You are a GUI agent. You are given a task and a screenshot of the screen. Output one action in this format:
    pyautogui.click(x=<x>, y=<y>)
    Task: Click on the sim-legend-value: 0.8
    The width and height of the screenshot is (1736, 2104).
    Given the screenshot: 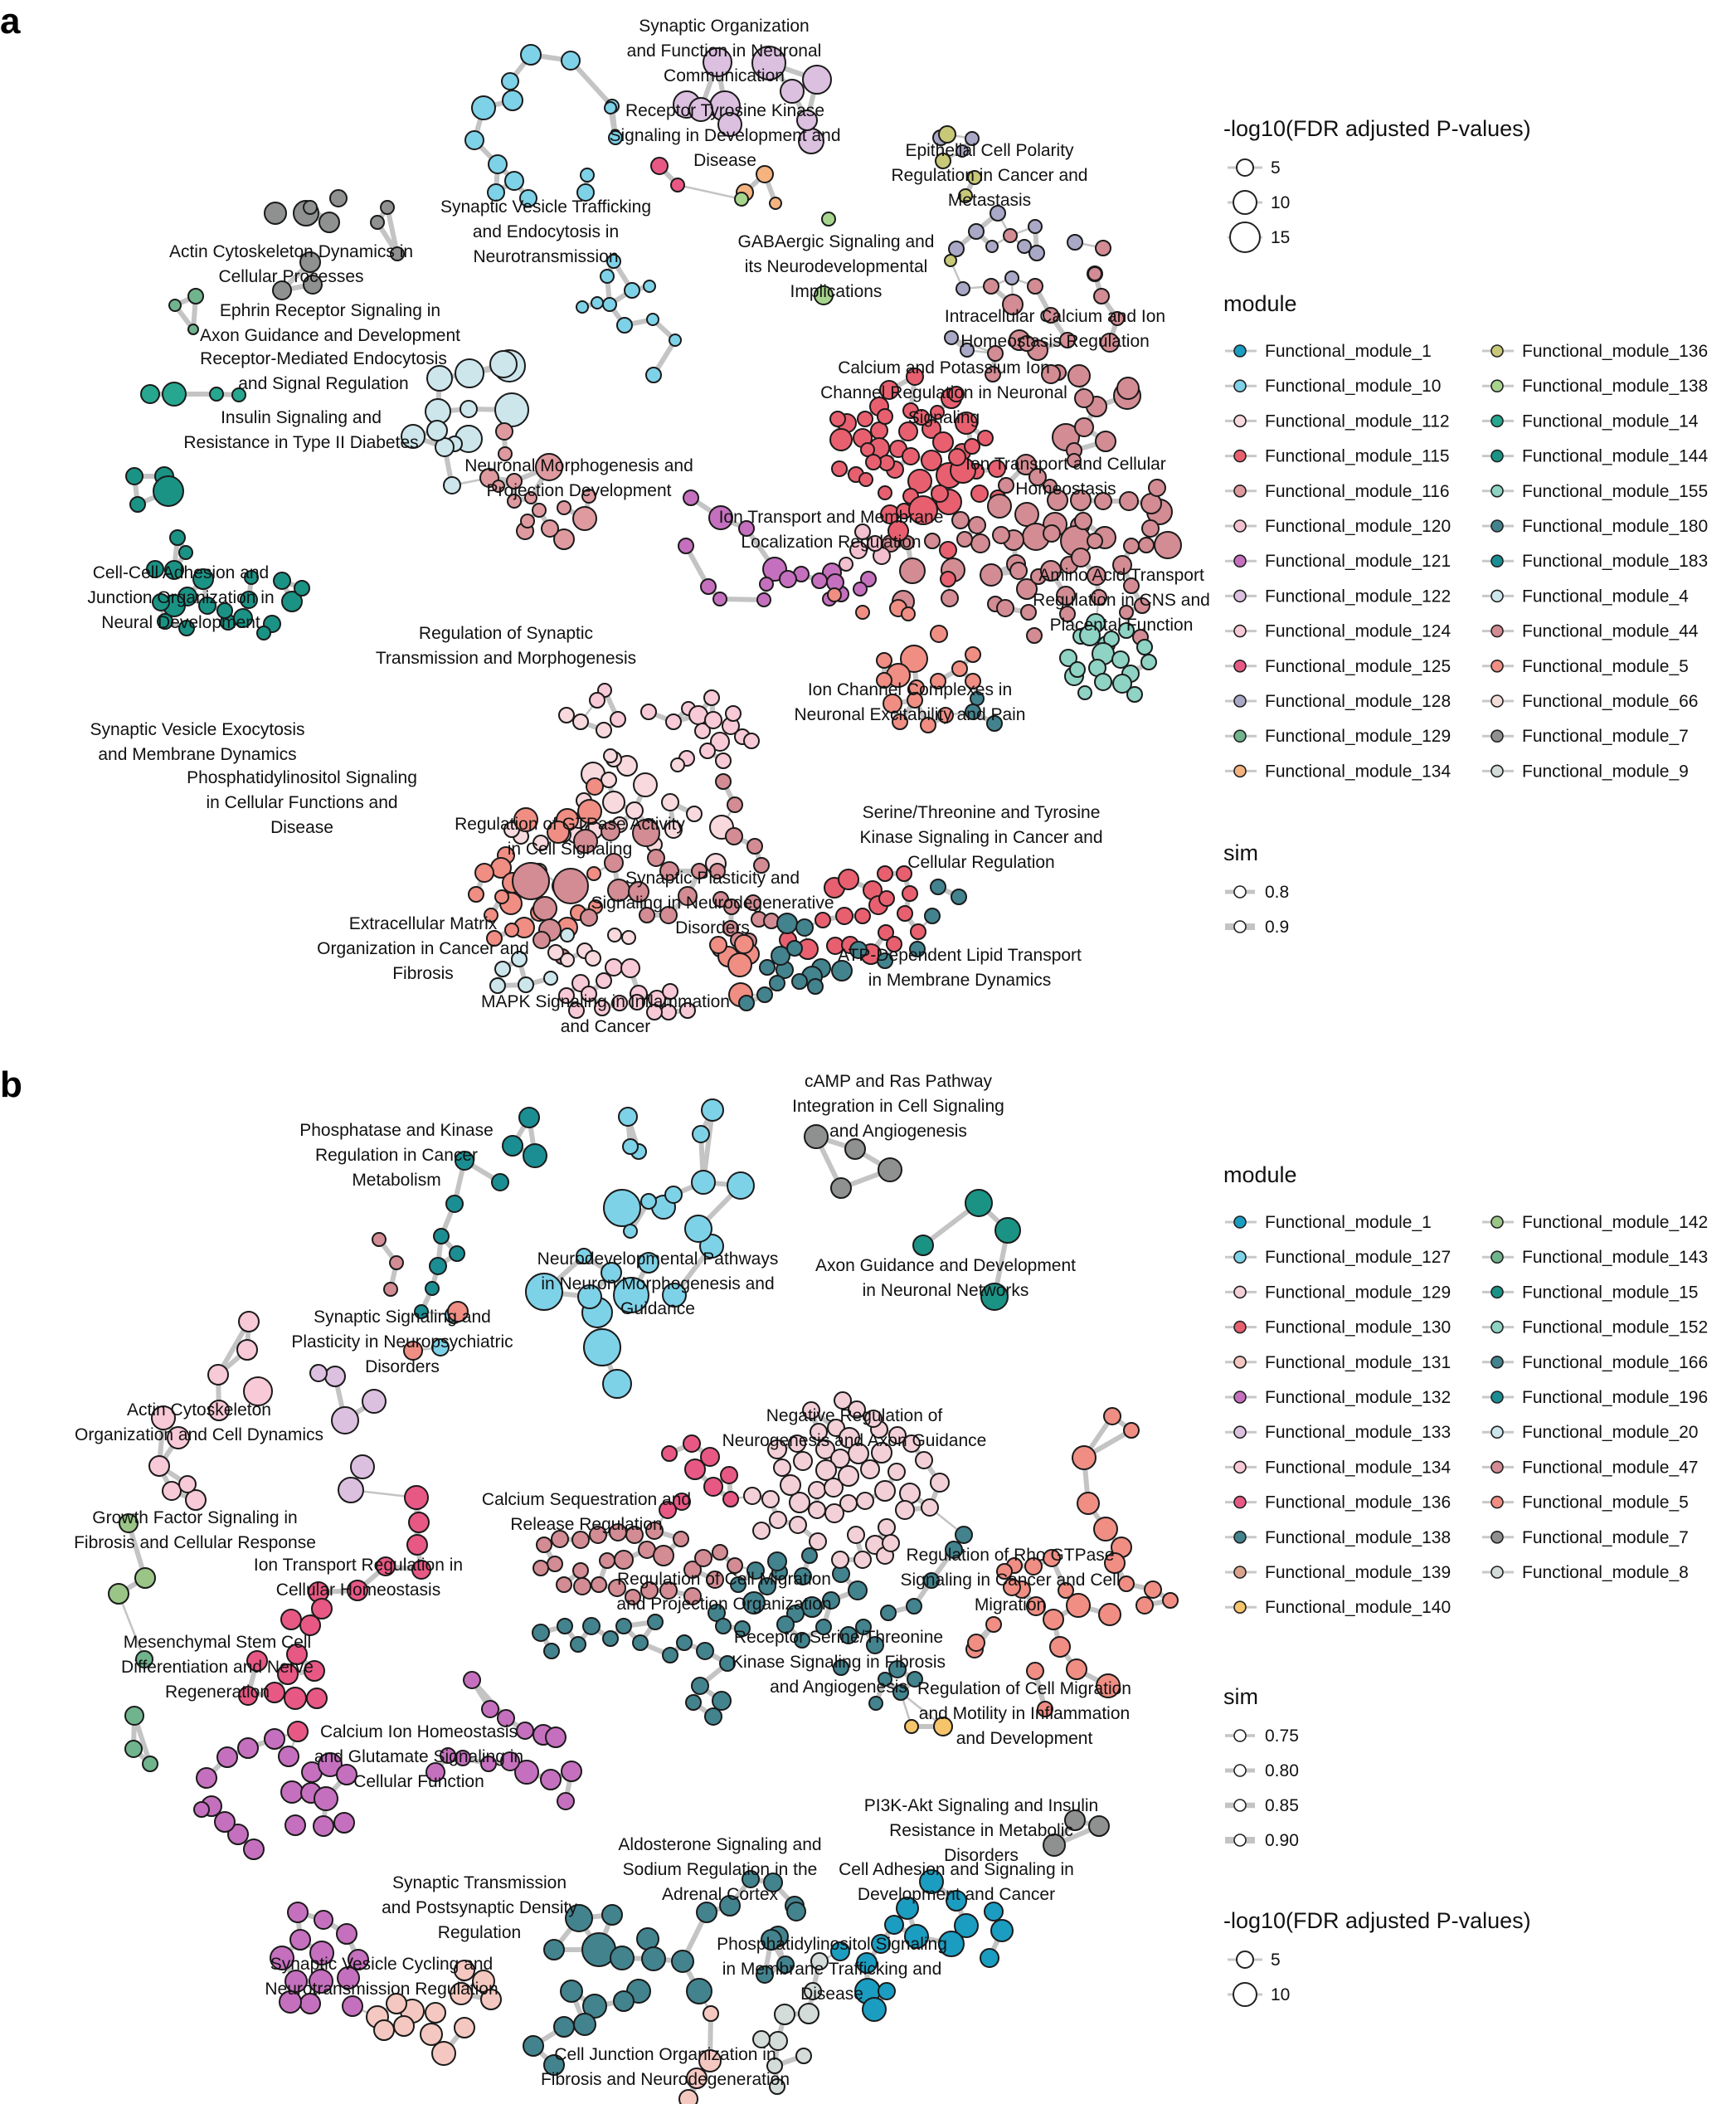 What is the action you would take?
    pyautogui.click(x=1277, y=892)
    